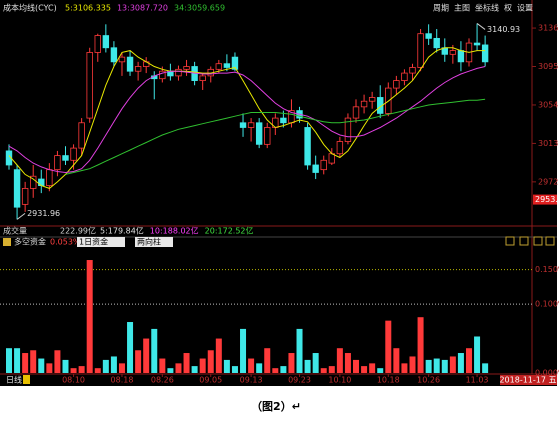  Describe the element at coordinates (547, 199) in the screenshot. I see `price-marker: 2953.1` at that location.